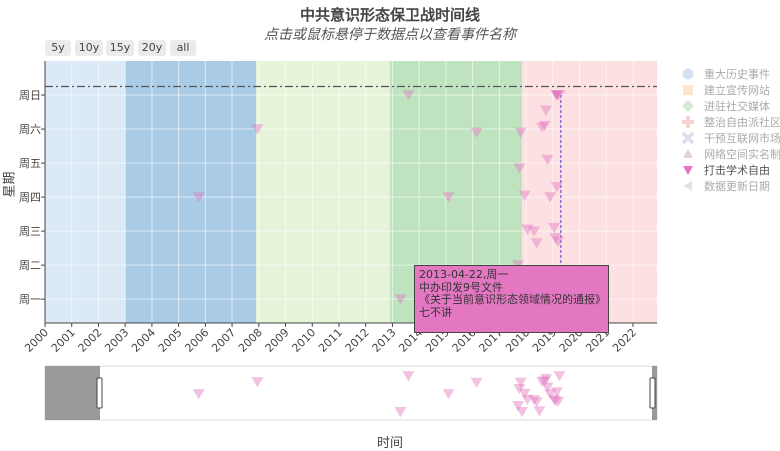 Image resolution: width=780 pixels, height=451 pixels. I want to click on y-tick-label-0: 周一, so click(30, 299).